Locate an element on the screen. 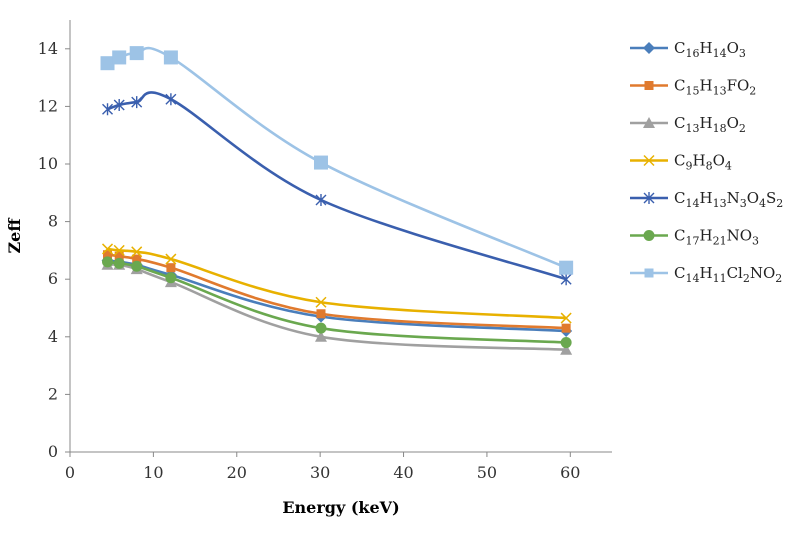  series-C17H21NO3 is located at coordinates (337, 302).